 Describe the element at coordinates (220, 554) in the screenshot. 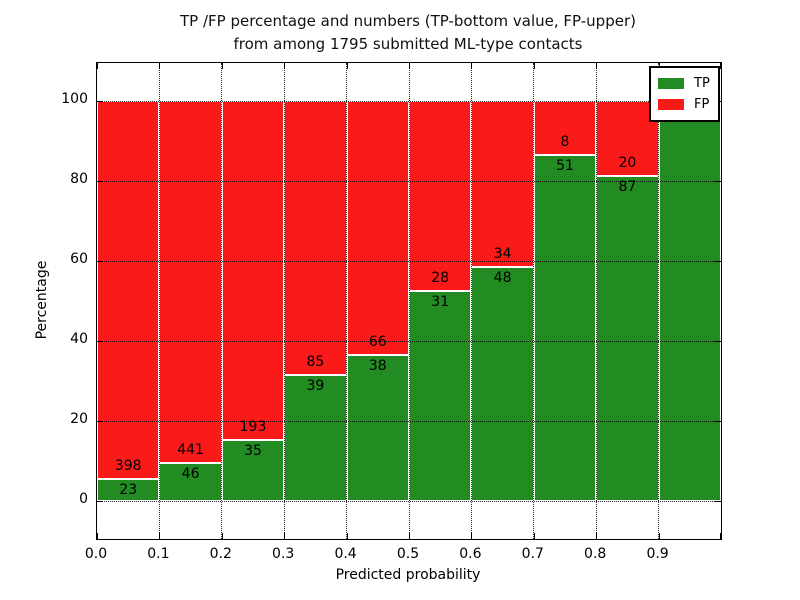

I see `x-tick-label: 0.2` at that location.